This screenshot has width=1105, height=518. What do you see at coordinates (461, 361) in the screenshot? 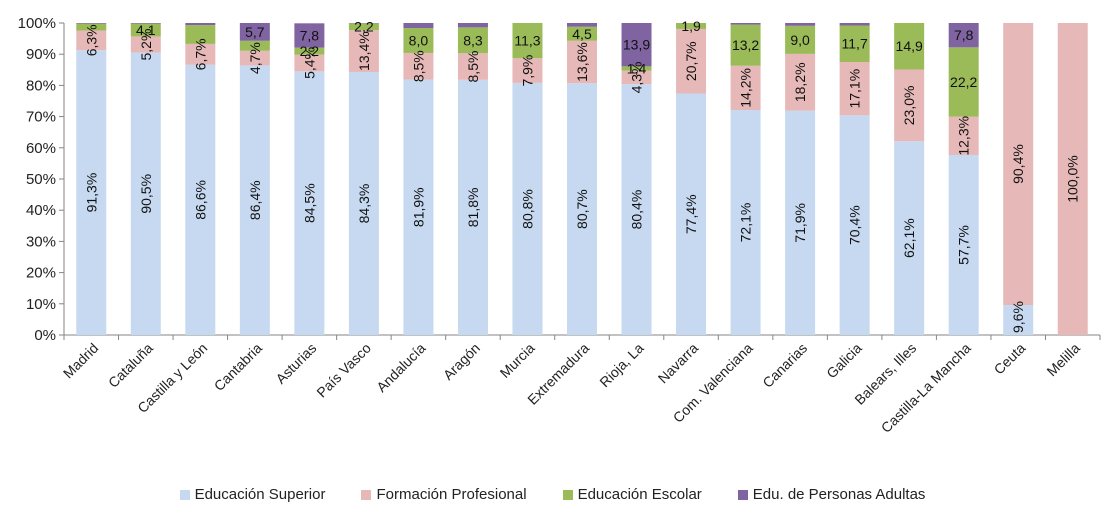
I see `x-tick-label: Aragón` at bounding box center [461, 361].